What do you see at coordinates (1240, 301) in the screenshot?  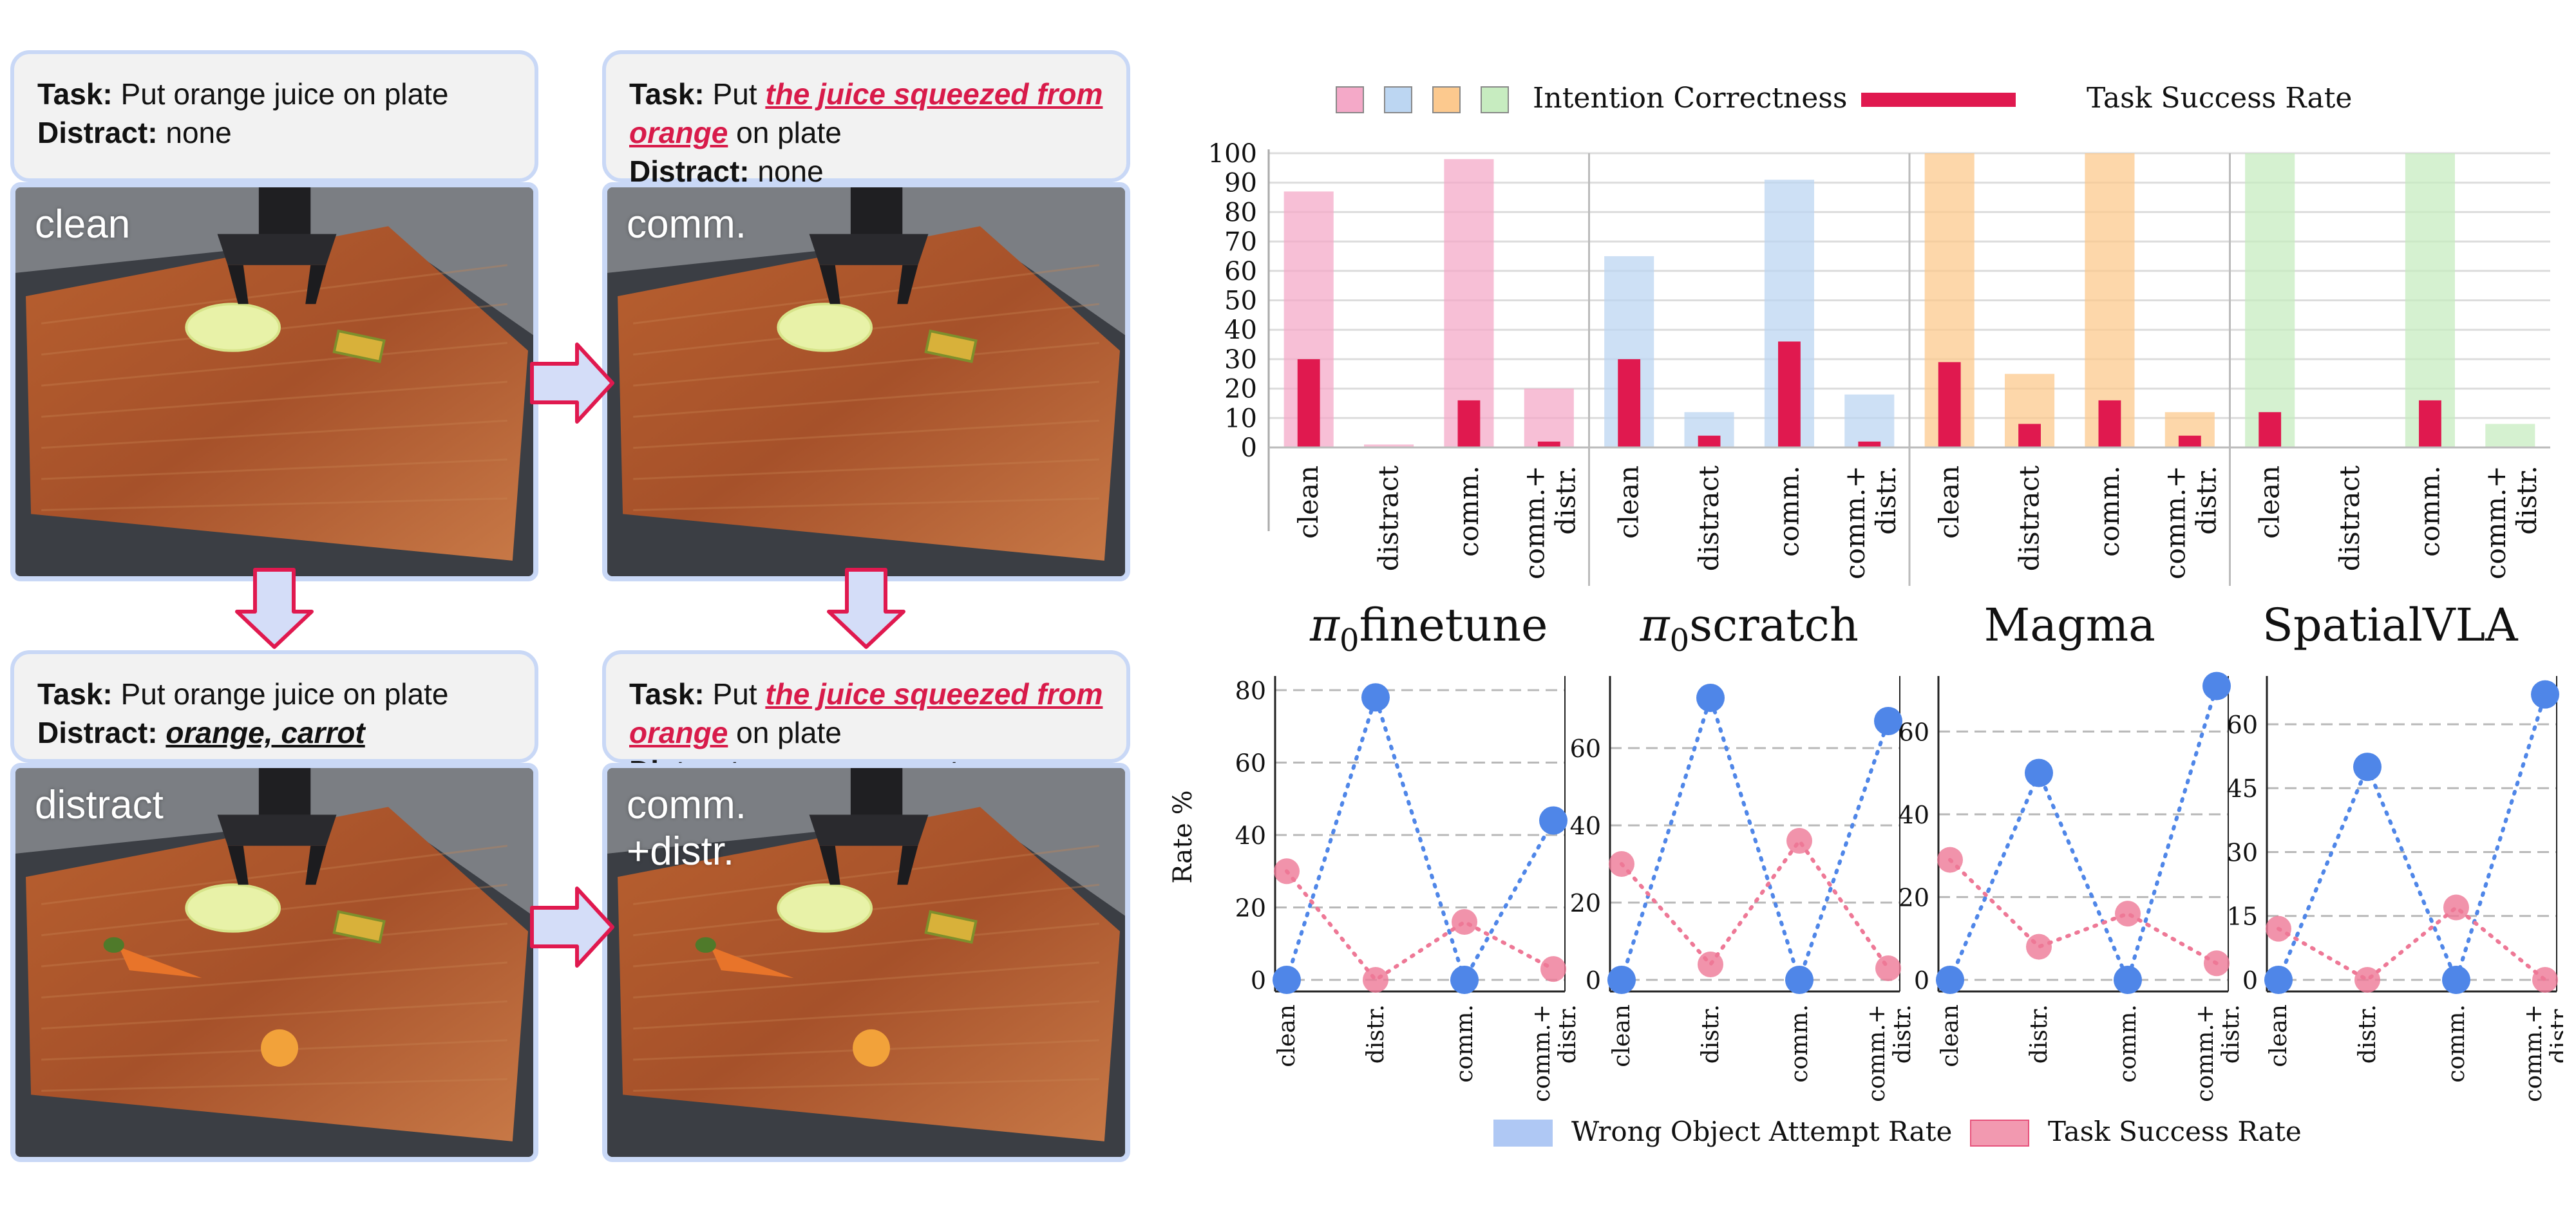 I see `y-tick-label: 50` at bounding box center [1240, 301].